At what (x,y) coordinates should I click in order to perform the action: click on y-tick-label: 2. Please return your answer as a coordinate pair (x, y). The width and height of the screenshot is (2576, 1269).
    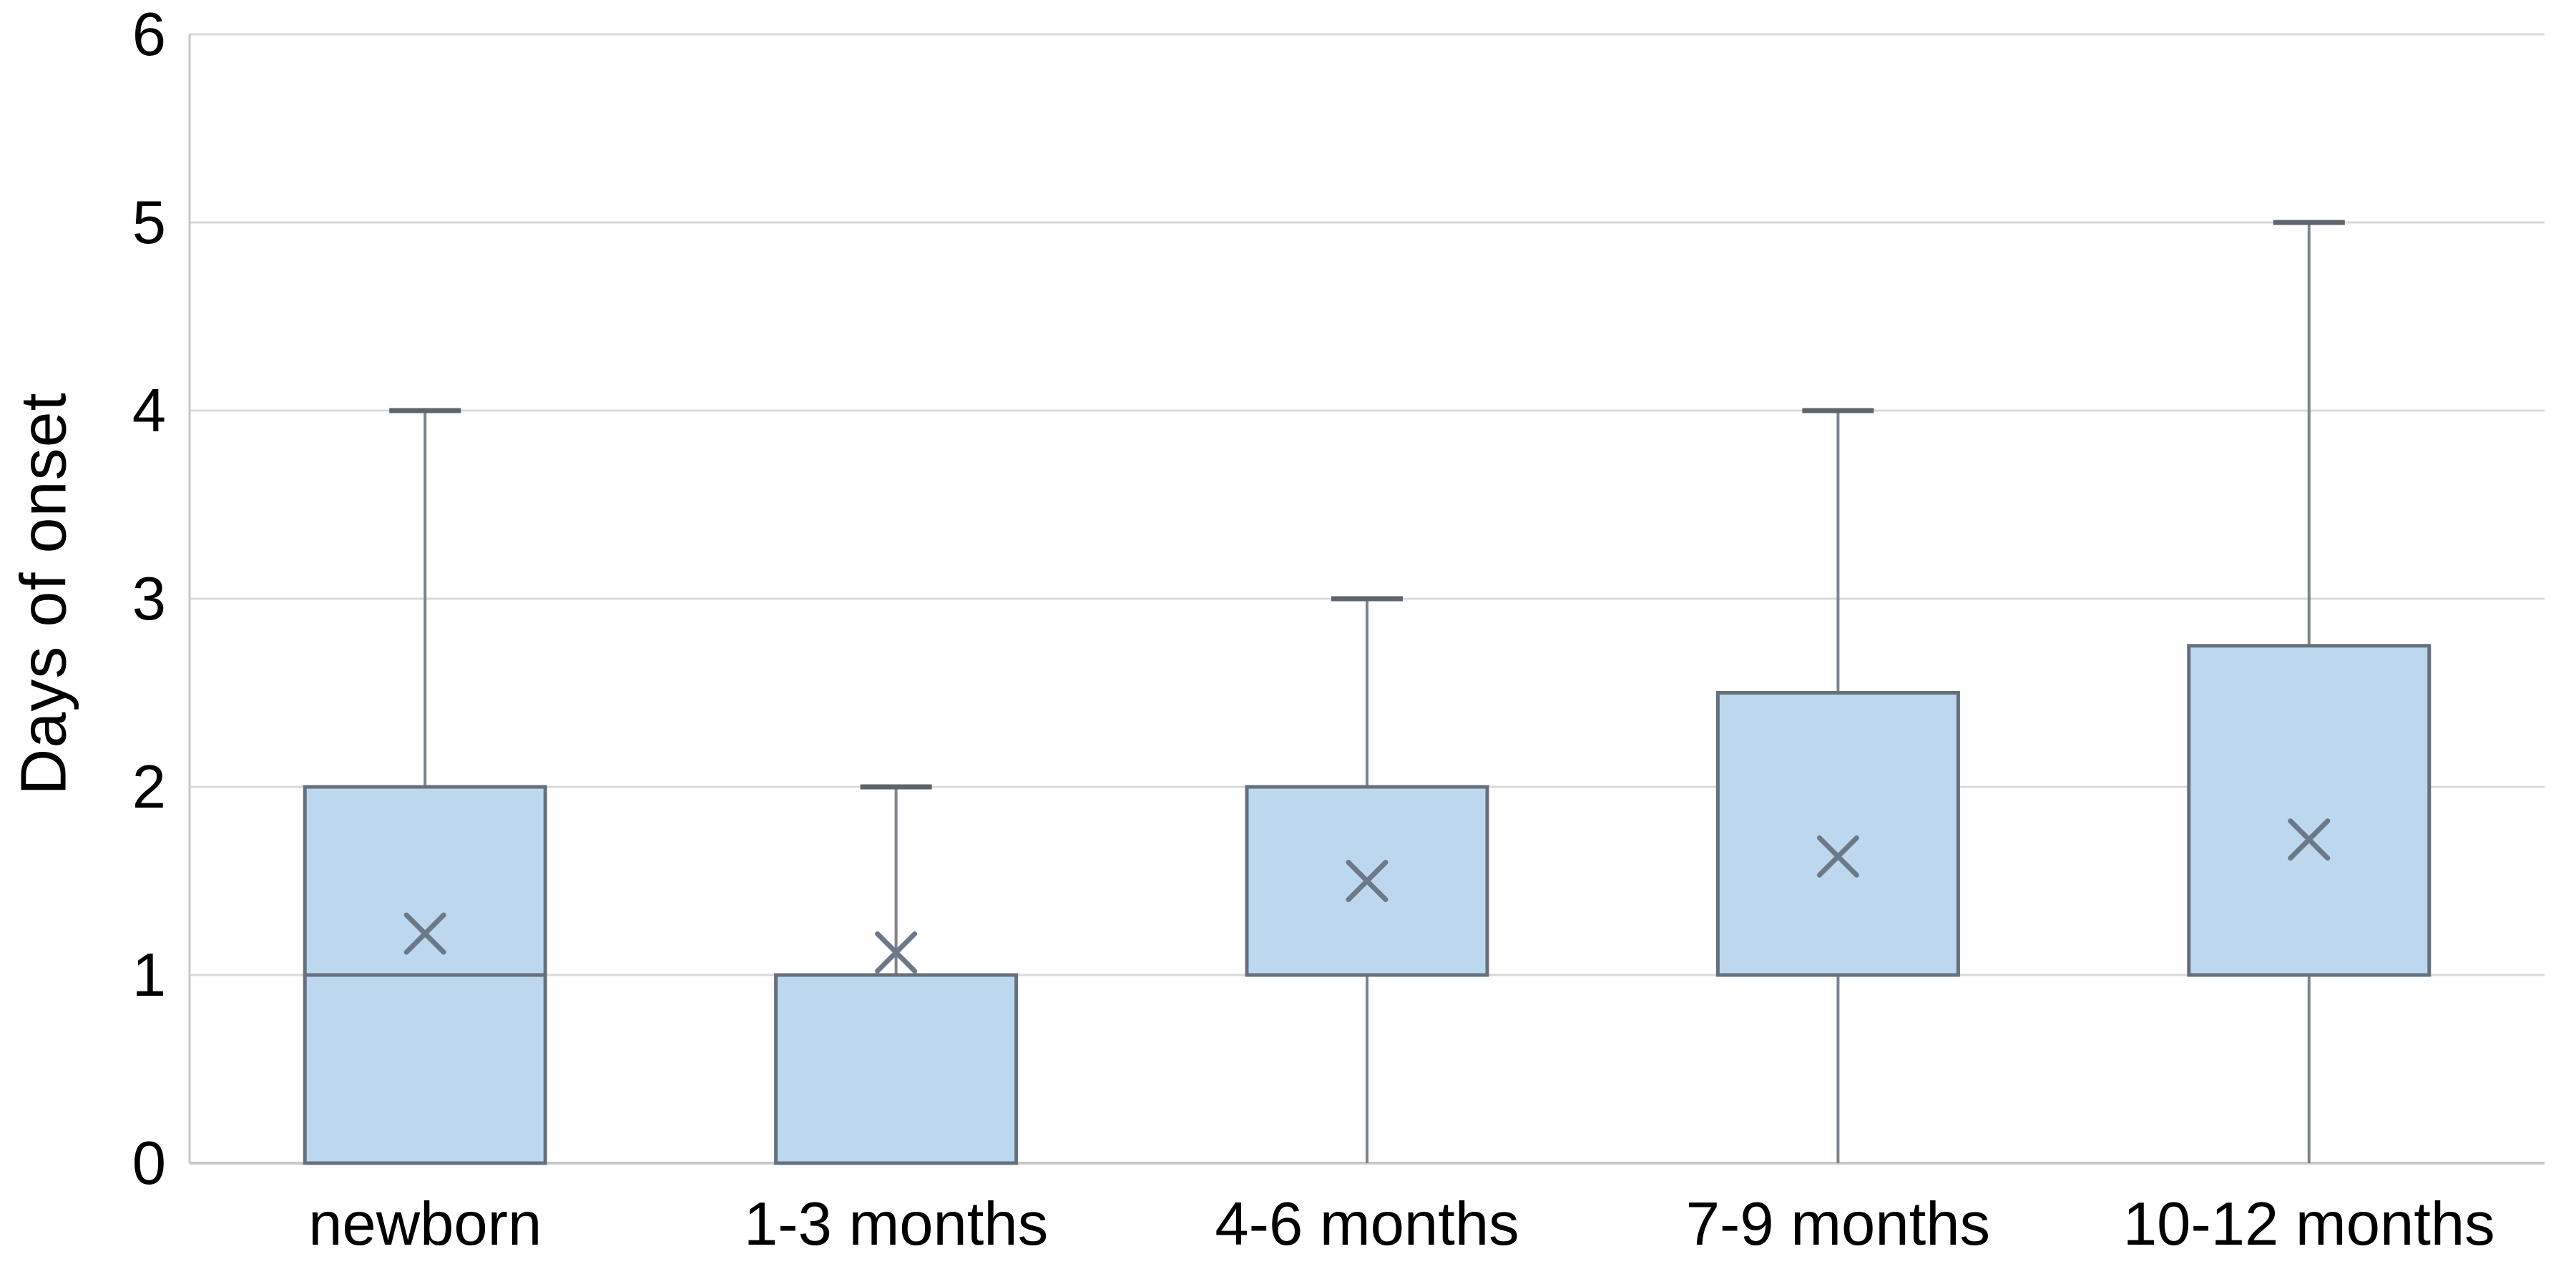
    Looking at the image, I should click on (149, 787).